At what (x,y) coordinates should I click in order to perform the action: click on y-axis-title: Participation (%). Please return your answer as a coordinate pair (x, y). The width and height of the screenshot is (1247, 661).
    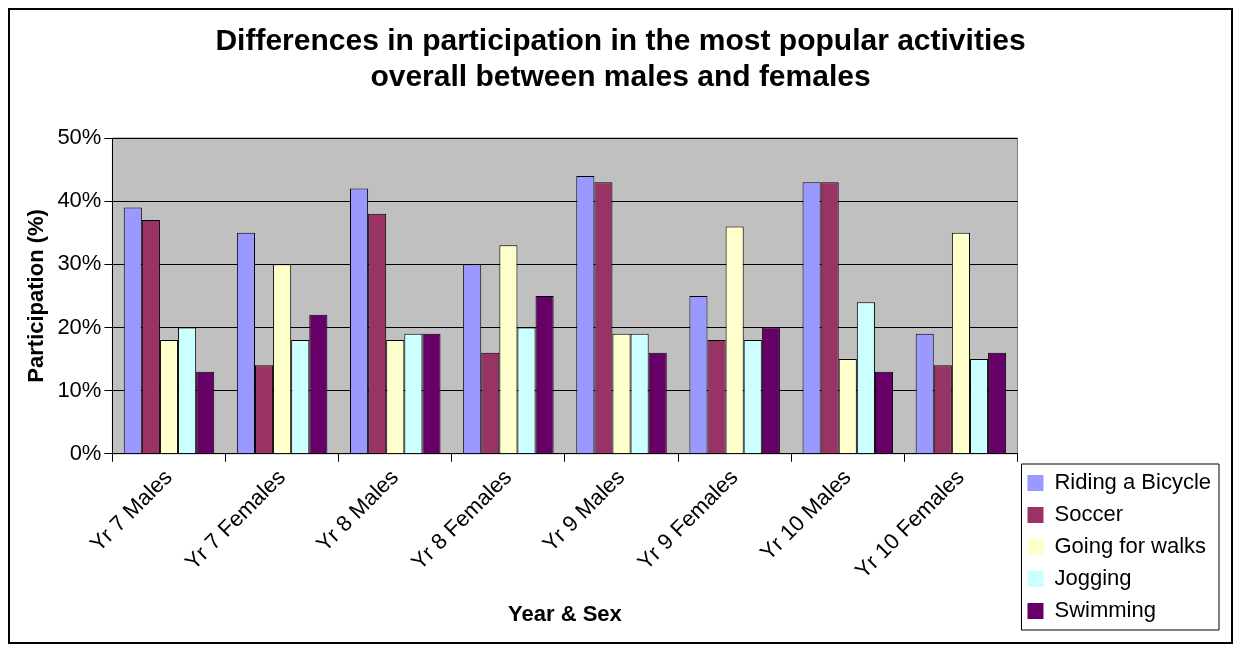
    Looking at the image, I should click on (36, 296).